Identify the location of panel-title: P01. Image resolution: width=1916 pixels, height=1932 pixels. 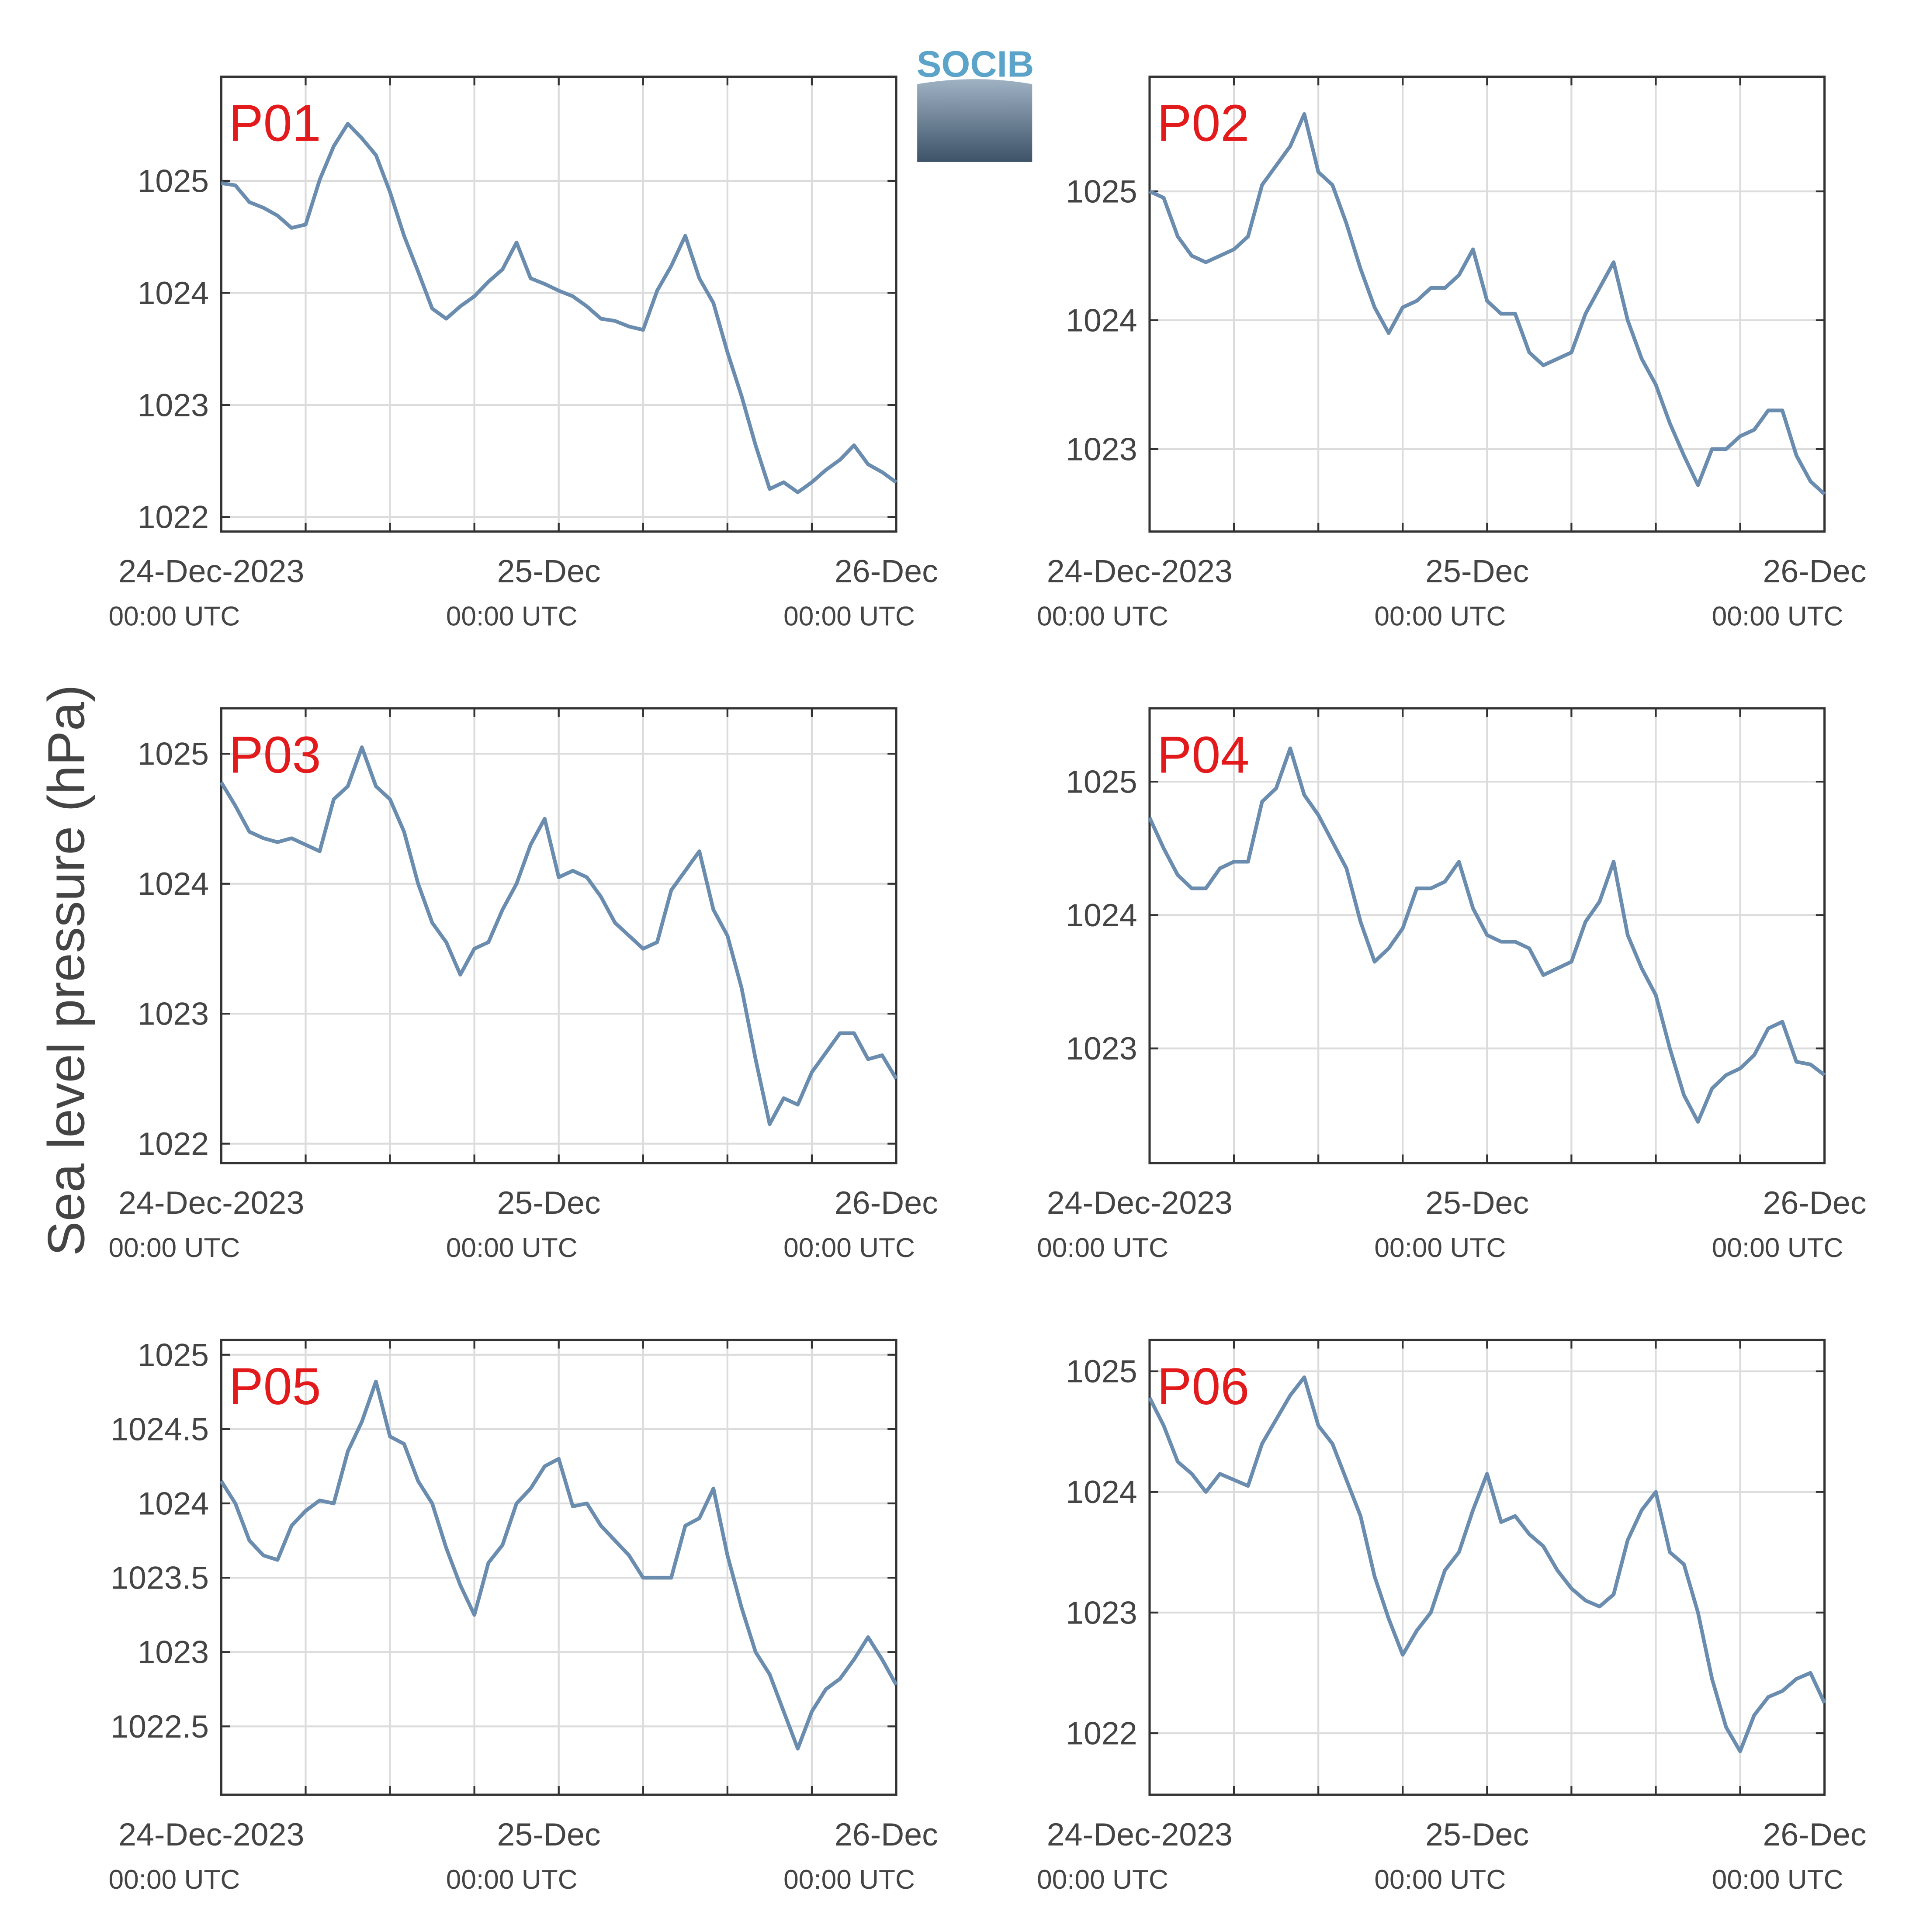
(275, 123).